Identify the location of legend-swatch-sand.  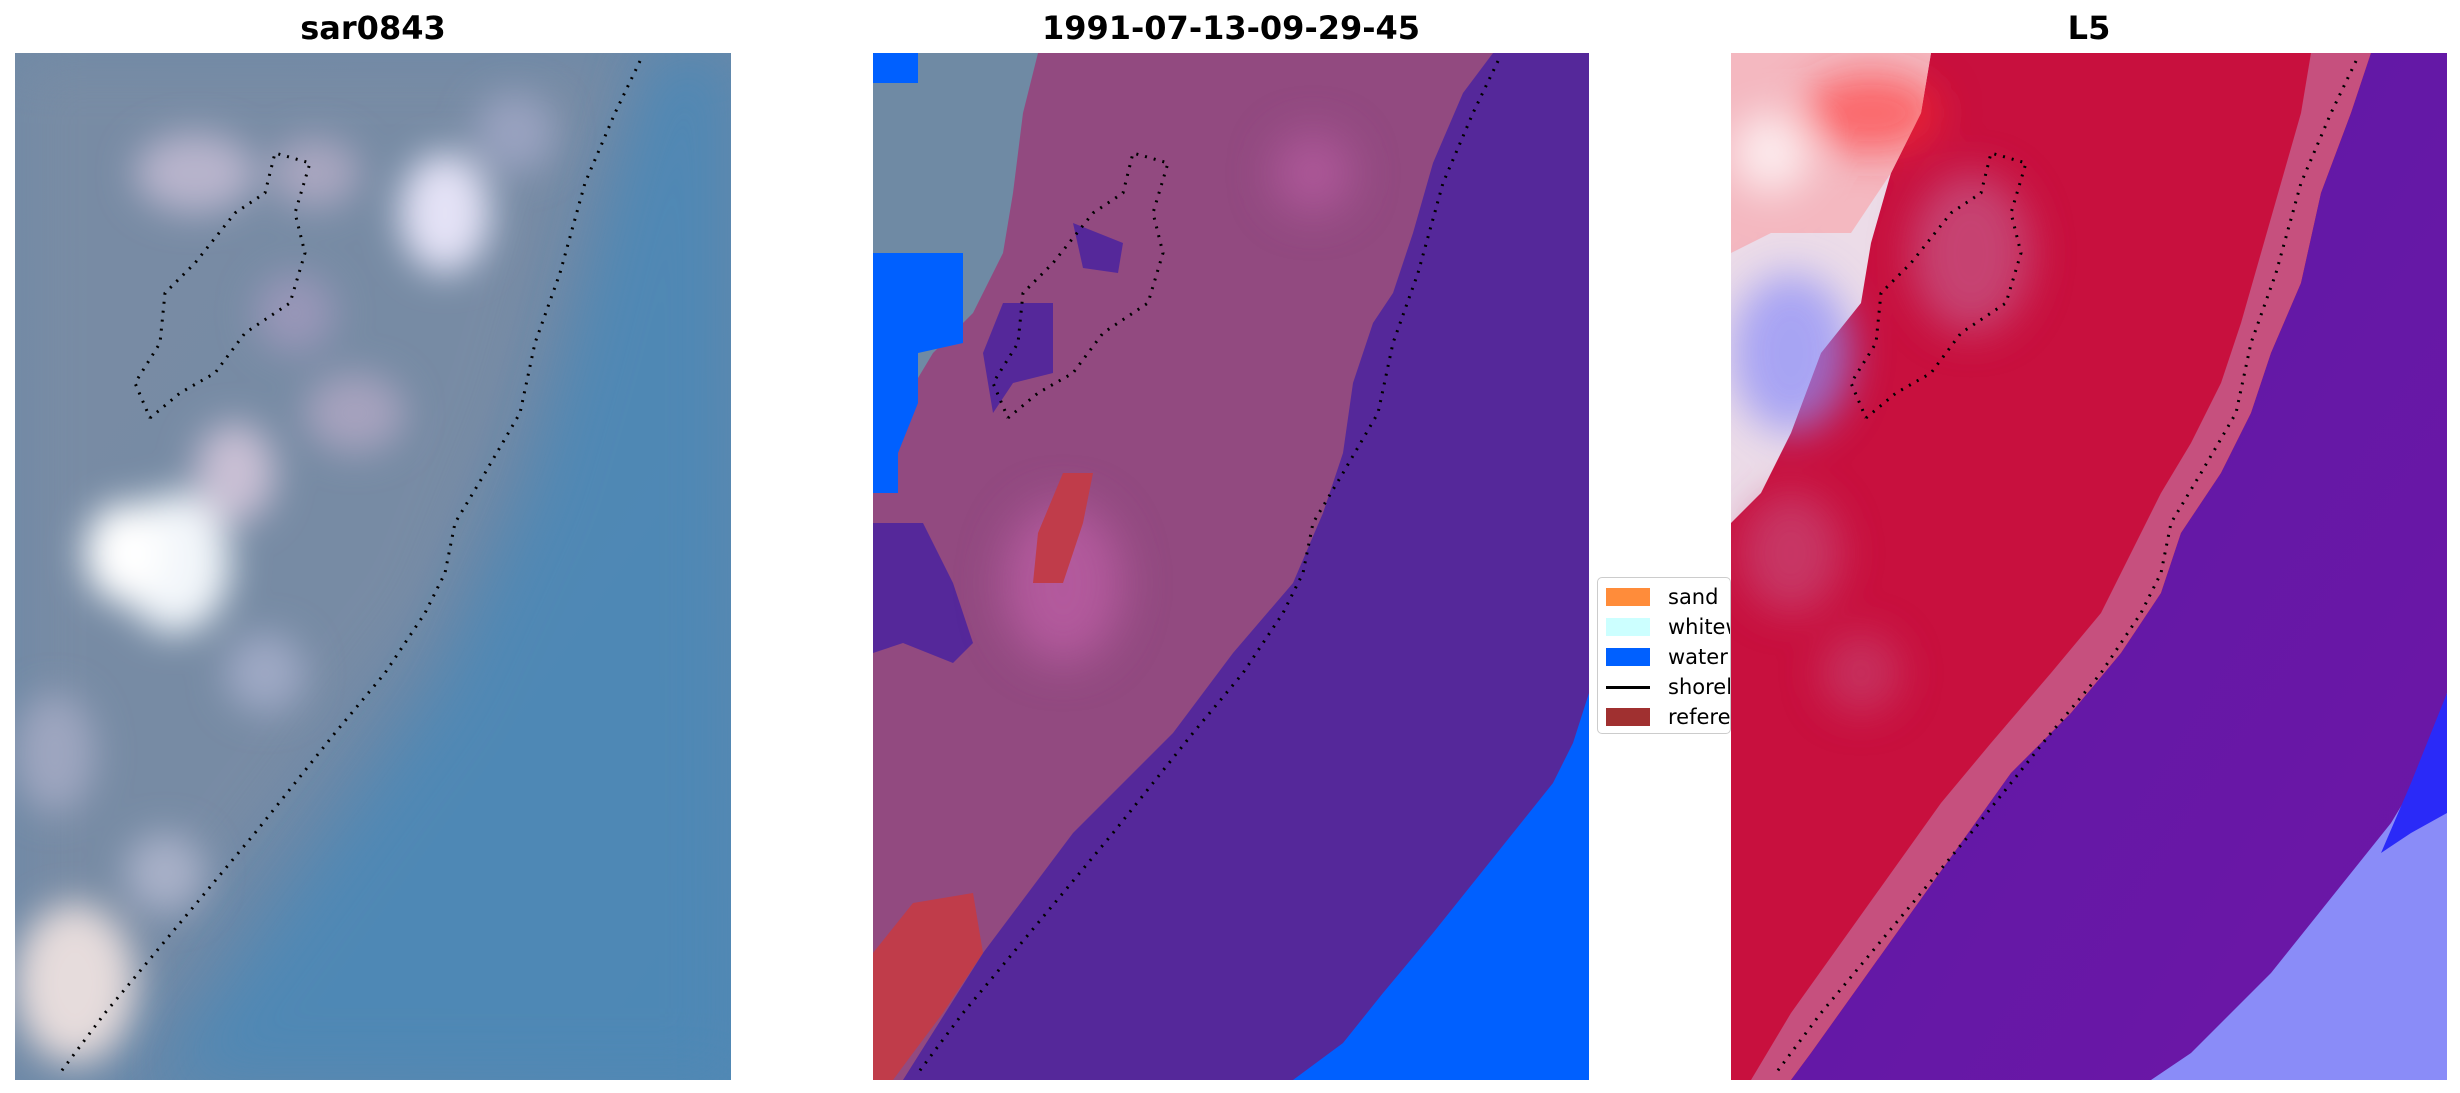
(1628, 597).